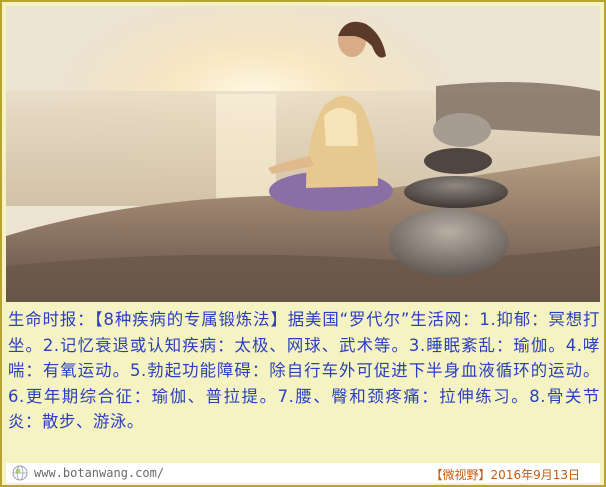  What do you see at coordinates (303, 473) in the screenshot?
I see `footer-bar: www.botanwang.com/ 【微视野】2016年9月13日` at bounding box center [303, 473].